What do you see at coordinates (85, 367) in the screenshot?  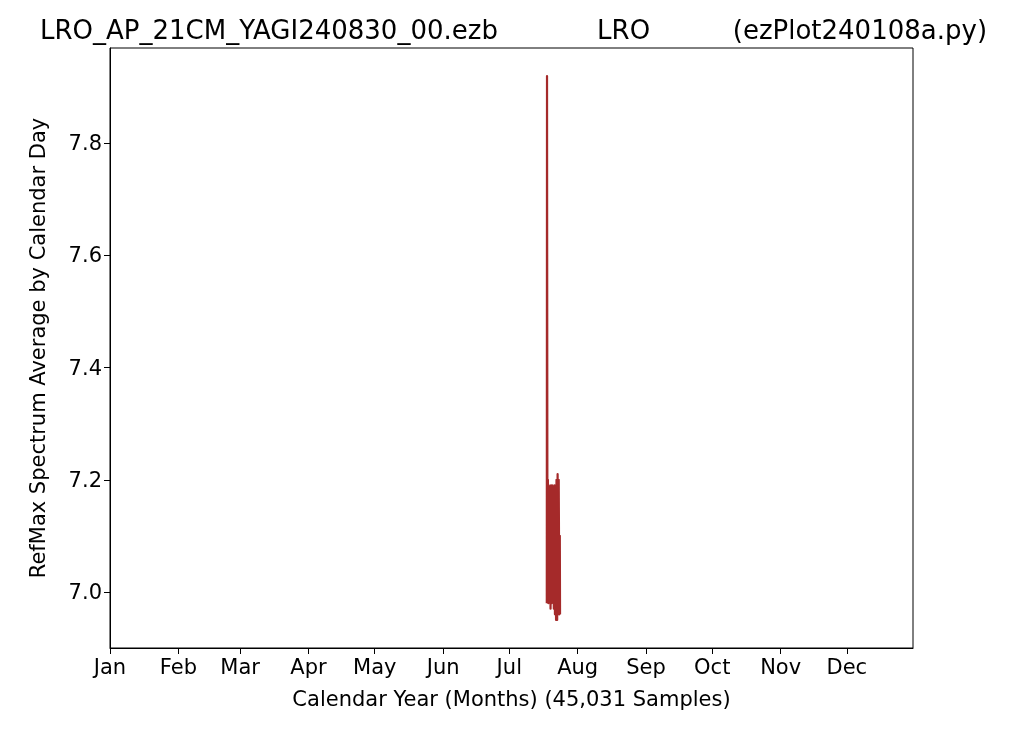 I see `y-tick-label: 7.4` at bounding box center [85, 367].